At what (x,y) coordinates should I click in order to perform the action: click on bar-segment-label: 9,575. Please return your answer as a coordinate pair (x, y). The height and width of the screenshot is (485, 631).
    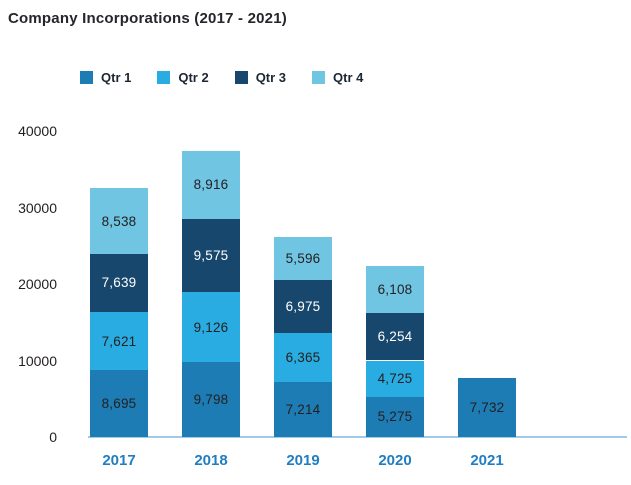
    Looking at the image, I should click on (211, 256).